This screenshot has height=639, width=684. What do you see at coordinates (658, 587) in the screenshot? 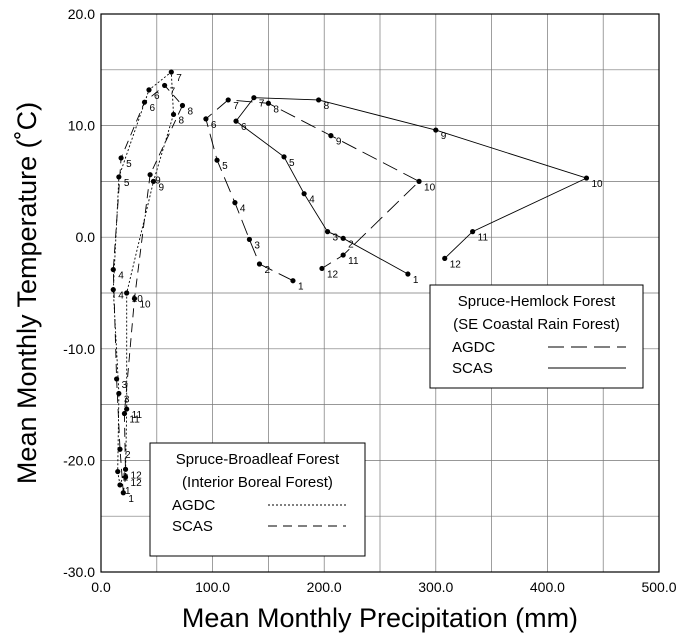
I see `x-tick-label: 500.0` at bounding box center [658, 587].